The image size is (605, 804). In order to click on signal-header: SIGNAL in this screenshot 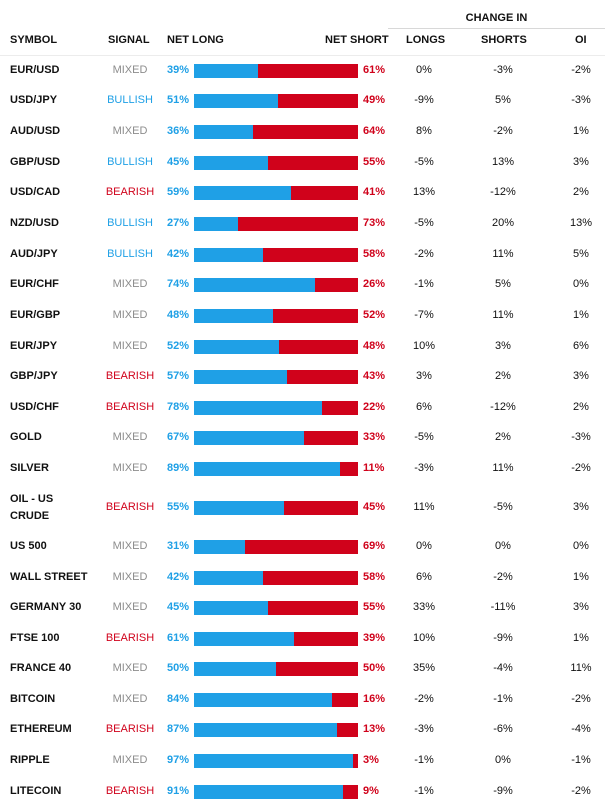, I will do `click(129, 40)`.